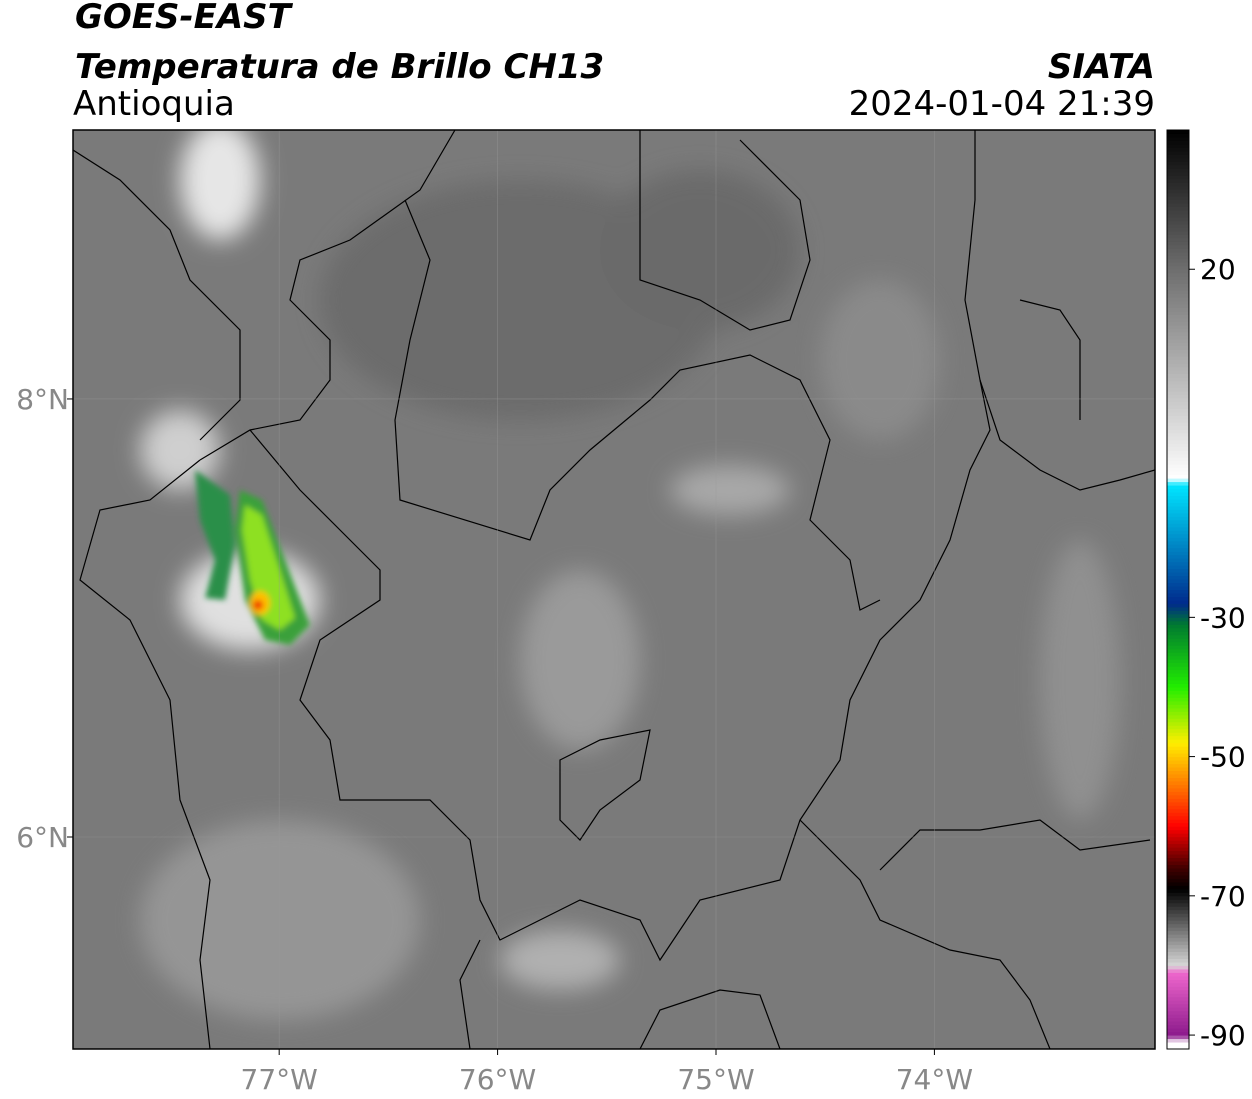  I want to click on y-tick-label: 6°N, so click(42, 837).